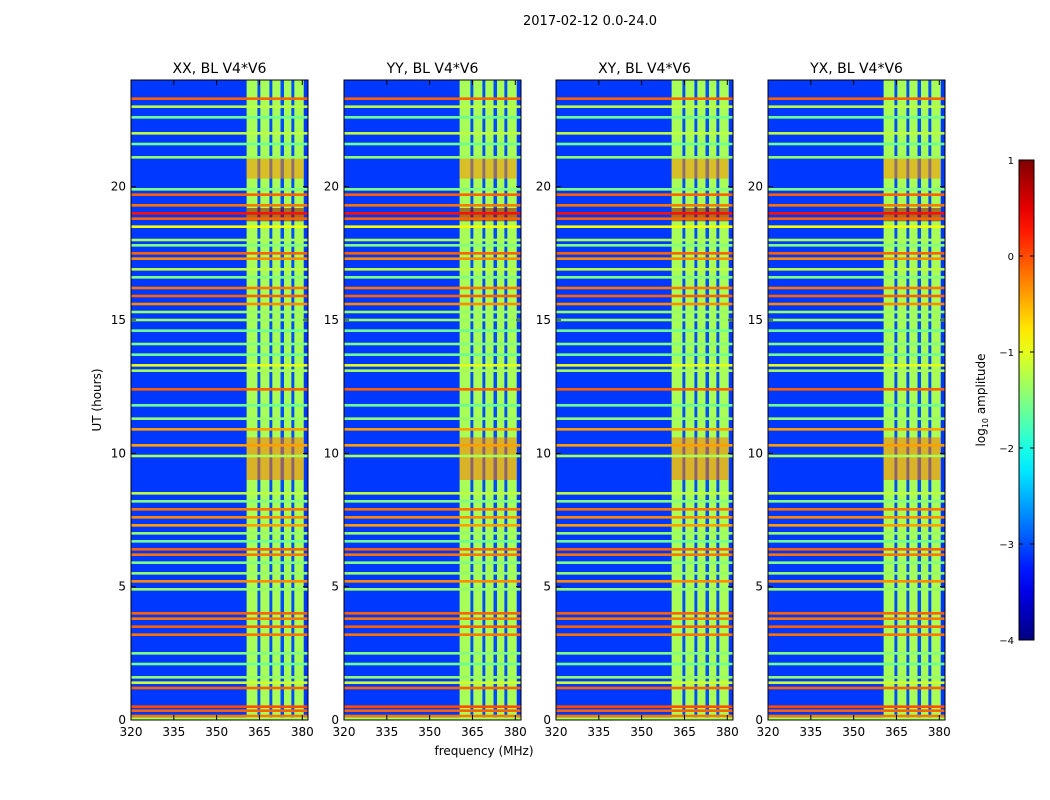  I want to click on y-tick-label: 0, so click(122, 720).